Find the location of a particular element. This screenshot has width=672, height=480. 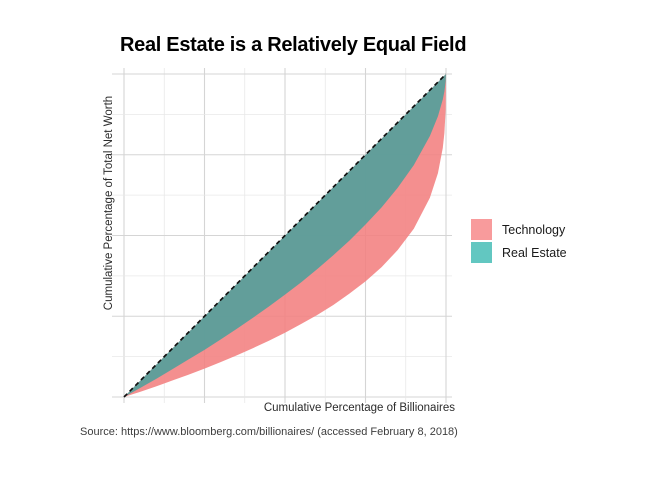

legend: Technology Real Estate is located at coordinates (519, 241).